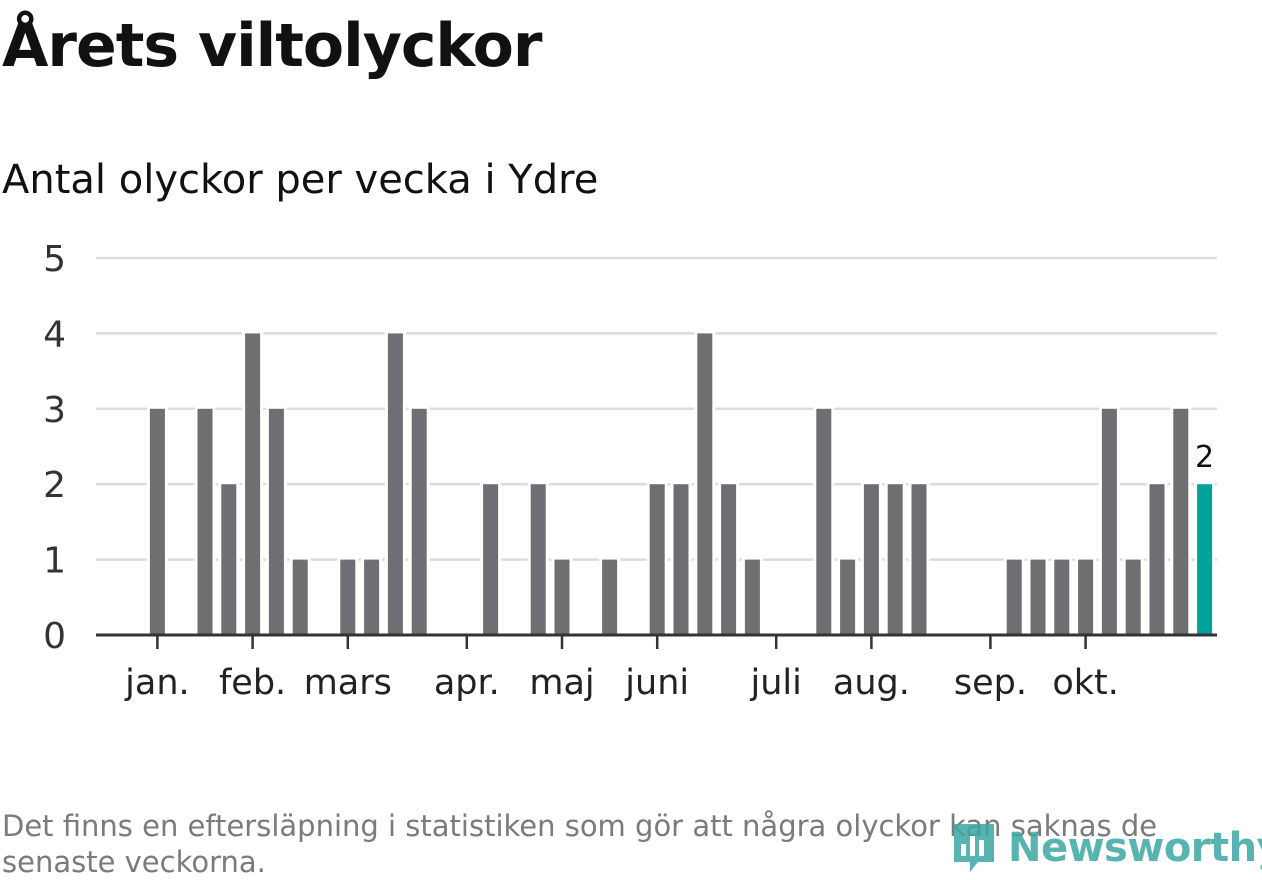 The height and width of the screenshot is (880, 1262). Describe the element at coordinates (974, 848) in the screenshot. I see `bar-chart-badge-icon` at that location.